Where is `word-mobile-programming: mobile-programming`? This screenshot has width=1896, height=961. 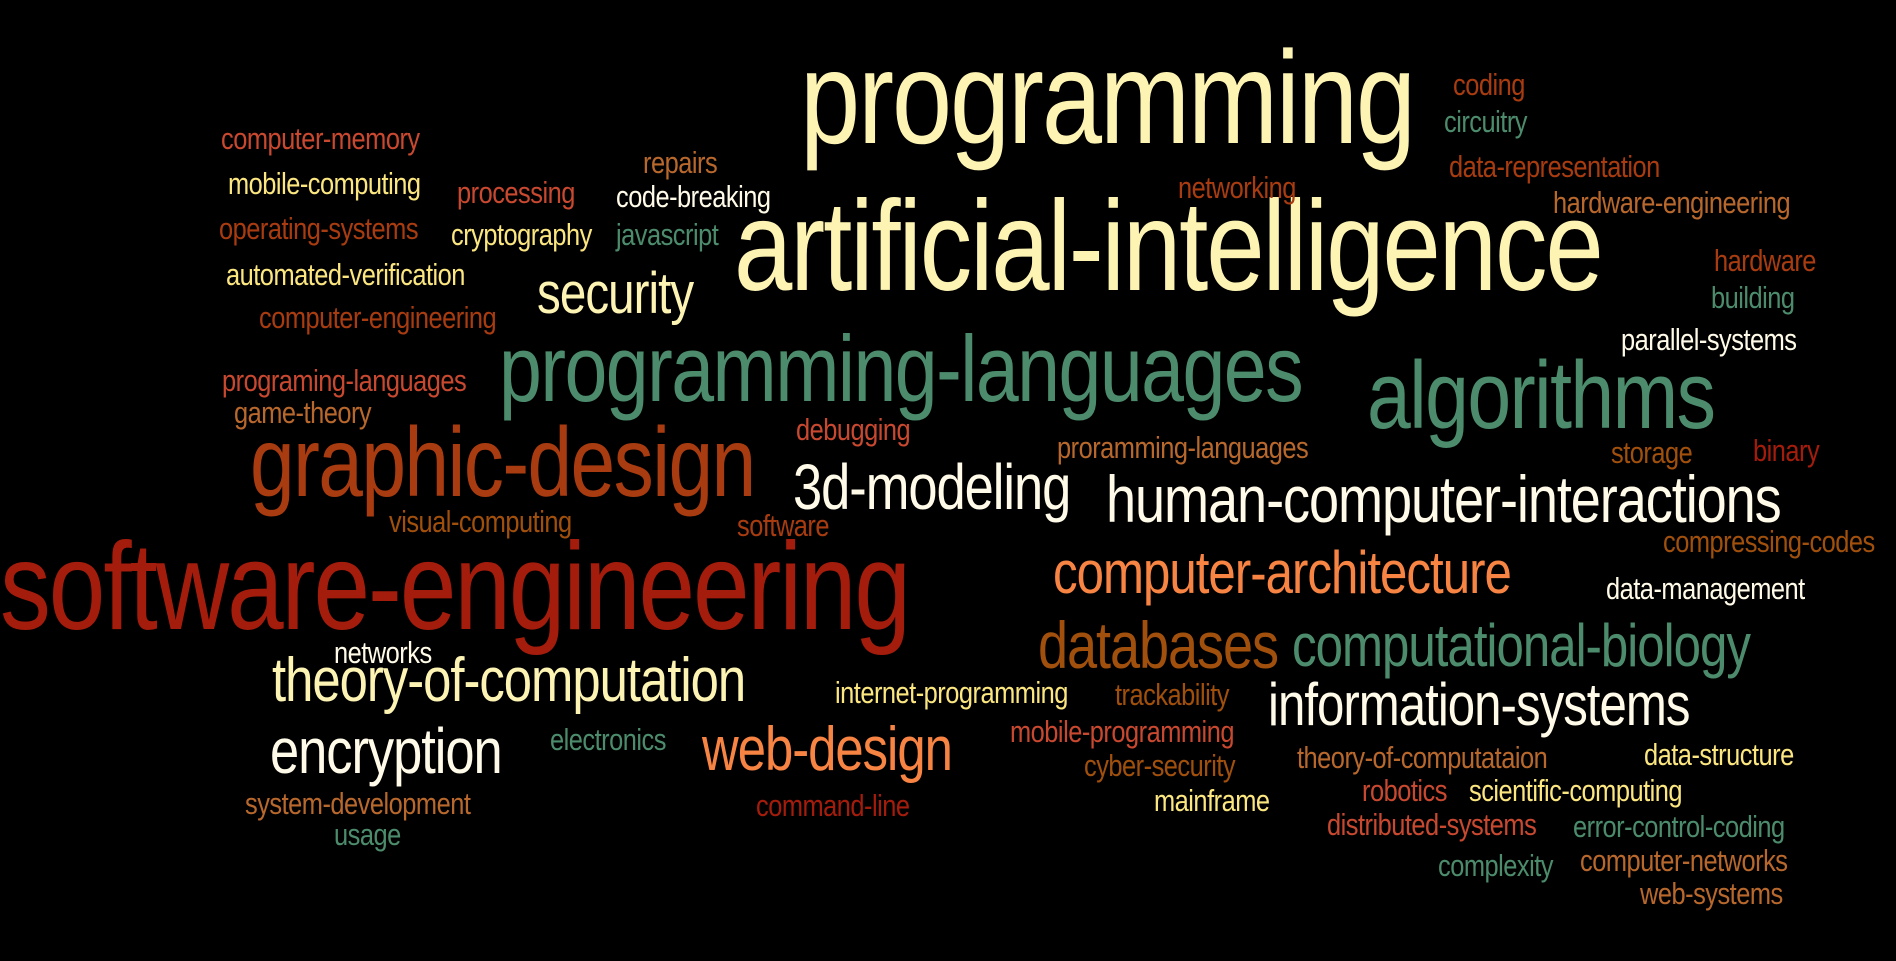 word-mobile-programming: mobile-programming is located at coordinates (1122, 731).